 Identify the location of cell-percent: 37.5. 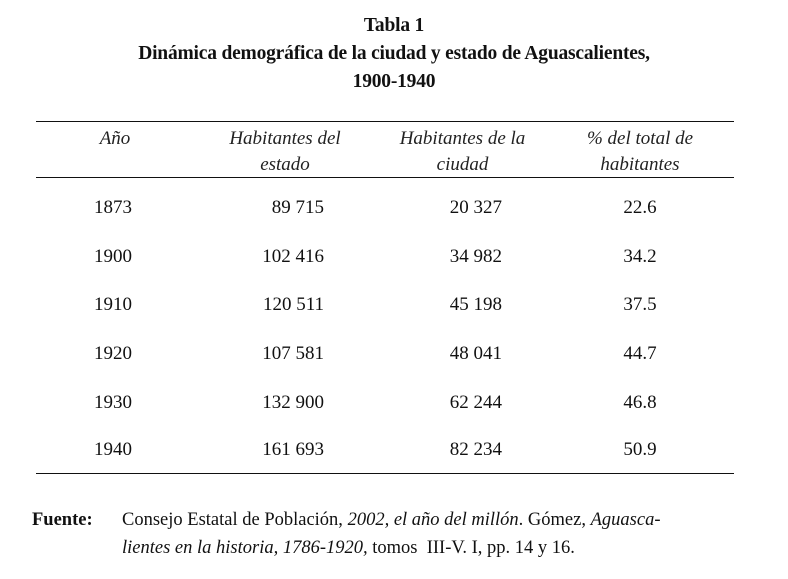
(640, 304).